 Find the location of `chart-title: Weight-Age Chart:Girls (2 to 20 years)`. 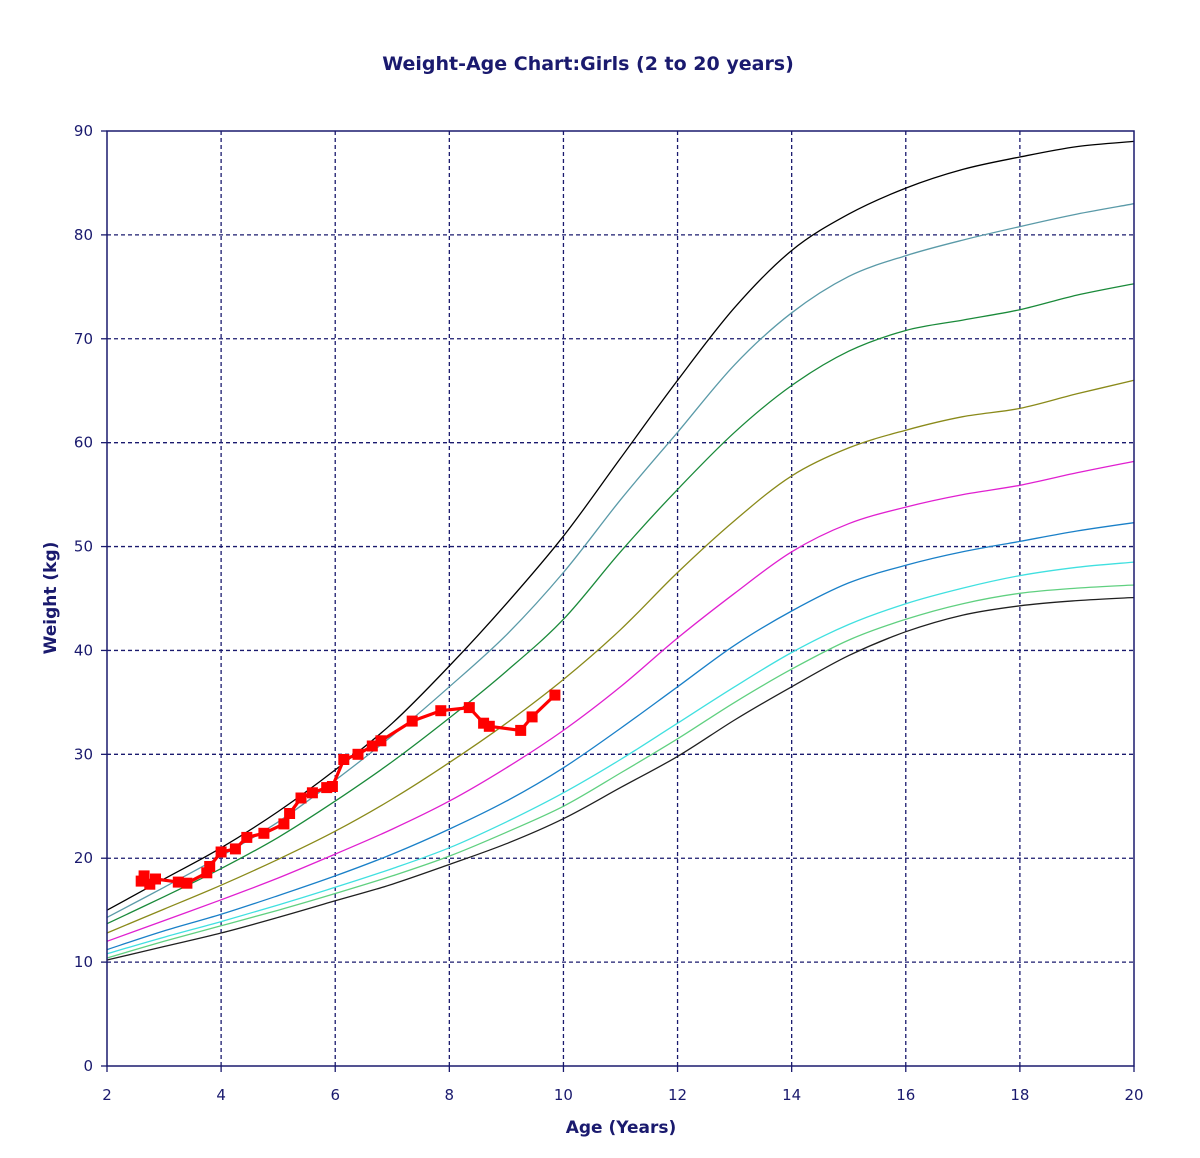

chart-title: Weight-Age Chart:Girls (2 to 20 years) is located at coordinates (588, 64).